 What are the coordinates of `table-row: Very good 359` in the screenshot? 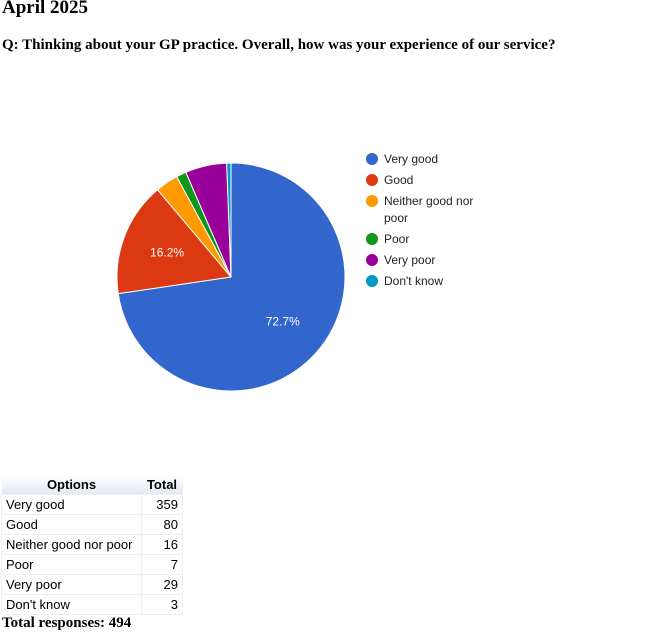 It's located at (92, 504).